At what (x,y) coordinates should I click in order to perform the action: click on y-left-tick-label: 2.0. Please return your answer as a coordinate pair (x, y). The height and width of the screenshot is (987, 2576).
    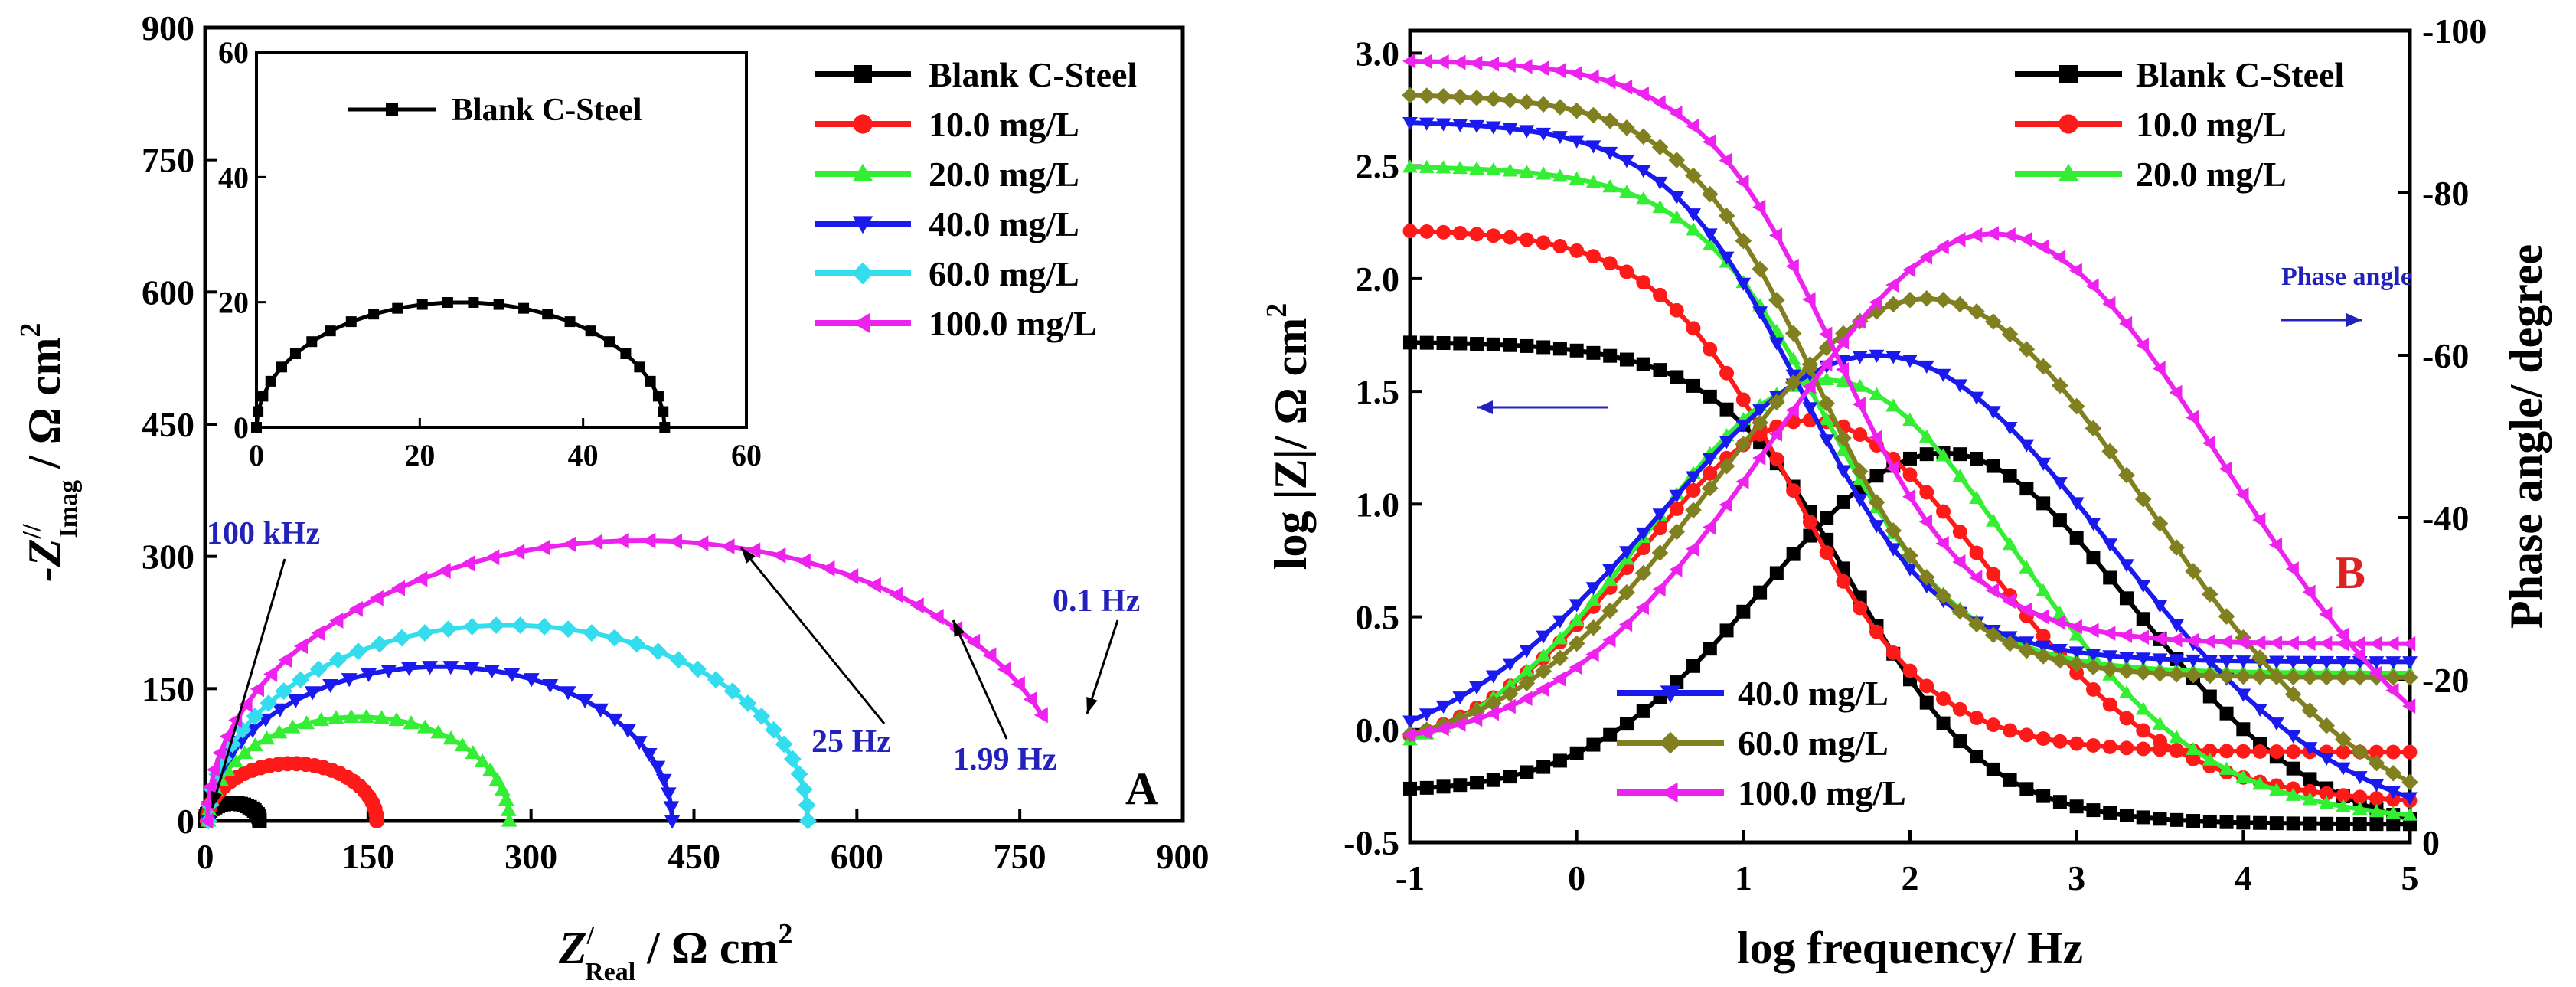
    Looking at the image, I should click on (1378, 279).